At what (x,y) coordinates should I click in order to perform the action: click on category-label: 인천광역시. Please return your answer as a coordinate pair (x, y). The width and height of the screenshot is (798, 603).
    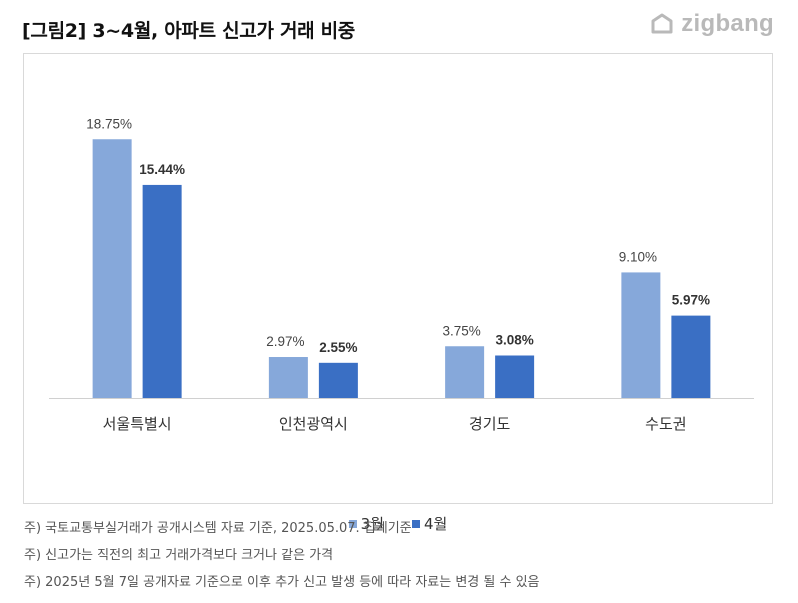
    Looking at the image, I should click on (313, 424).